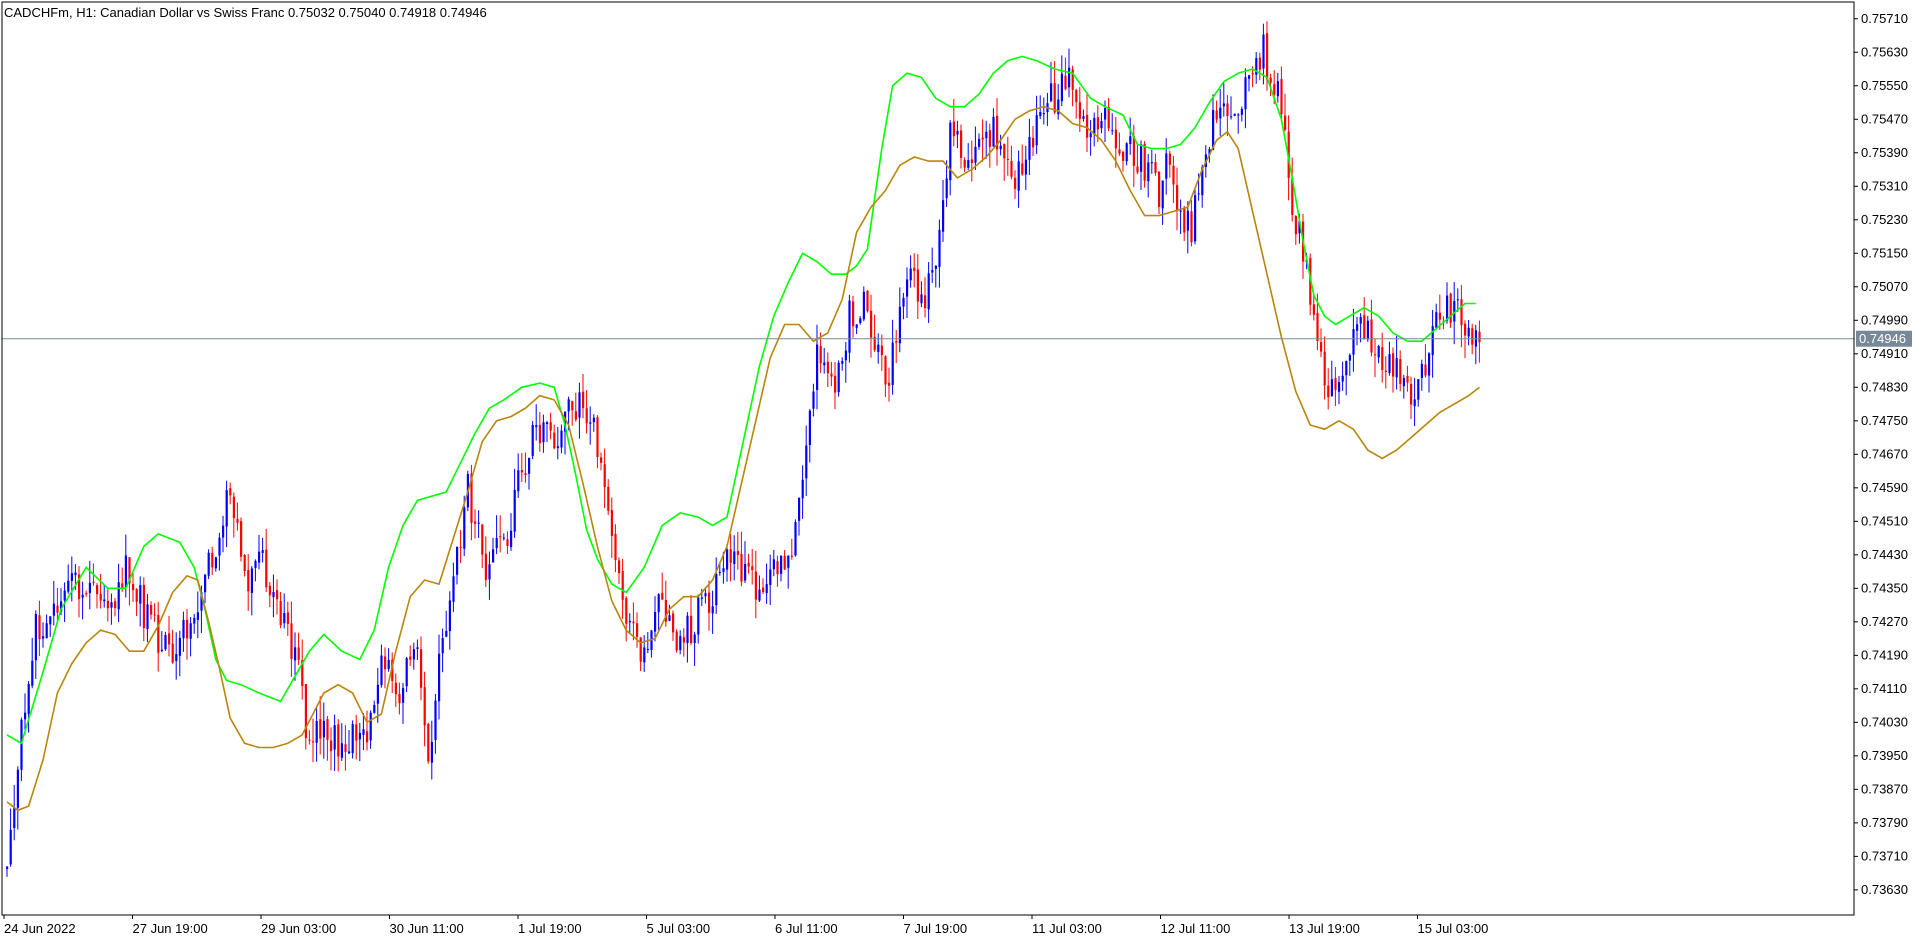 The image size is (1916, 936). I want to click on current-price-tag-bg, so click(1884, 338).